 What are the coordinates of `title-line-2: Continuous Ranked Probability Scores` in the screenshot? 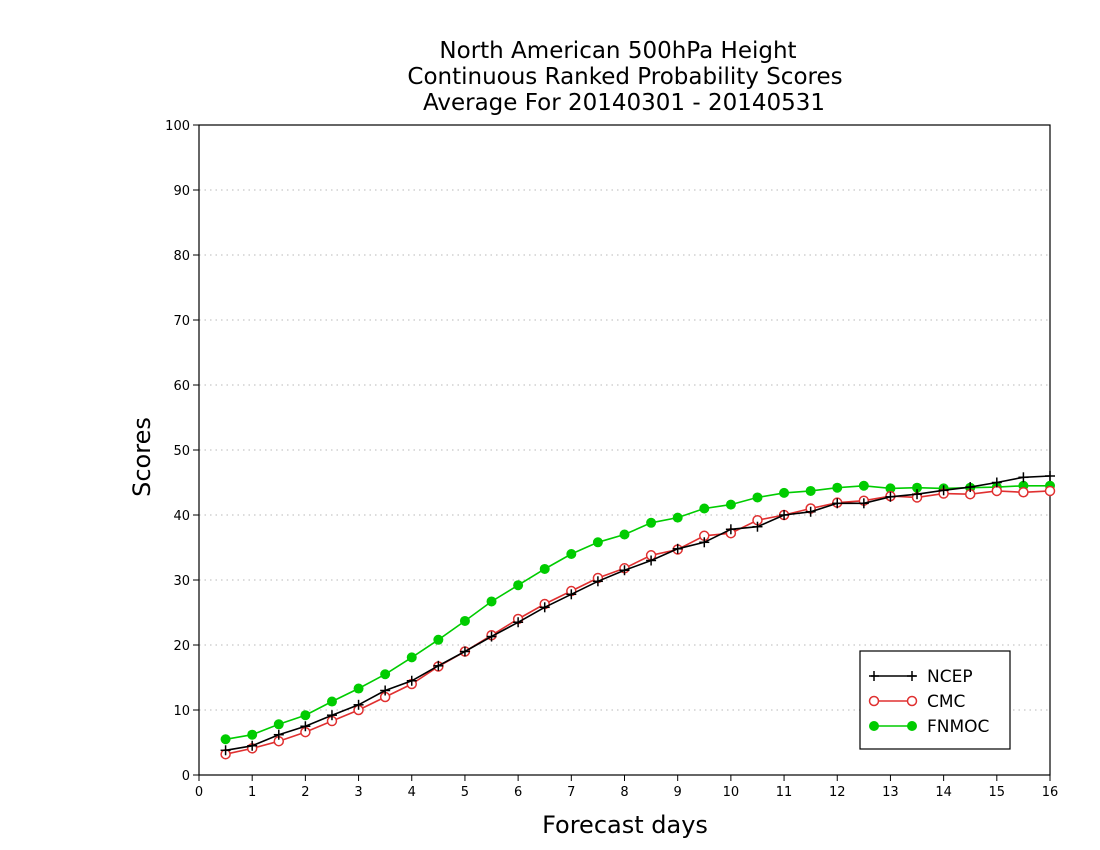 It's located at (624, 77).